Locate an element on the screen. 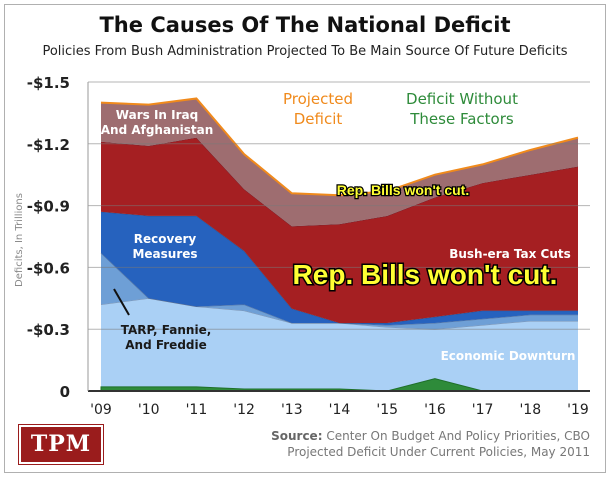 This screenshot has height=477, width=610. annotation-large: Rep. Bills won't cut. is located at coordinates (425, 274).